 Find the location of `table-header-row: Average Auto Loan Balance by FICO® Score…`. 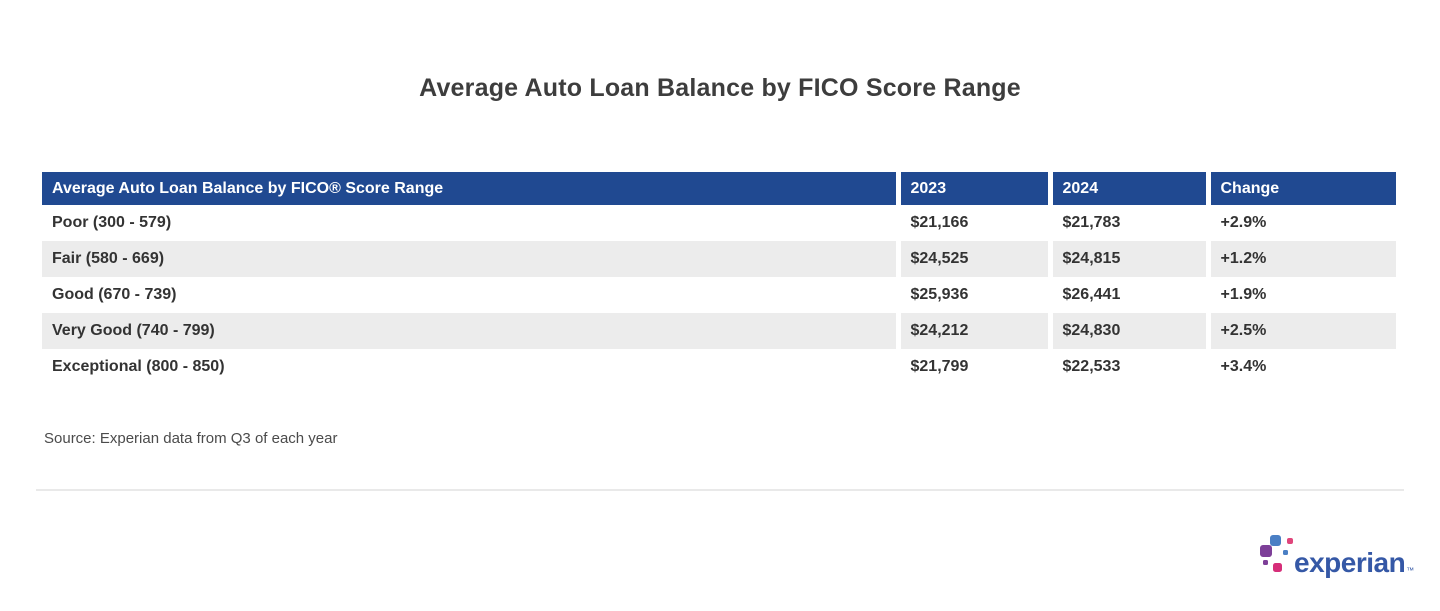

table-header-row: Average Auto Loan Balance by FICO® Score… is located at coordinates (719, 188).